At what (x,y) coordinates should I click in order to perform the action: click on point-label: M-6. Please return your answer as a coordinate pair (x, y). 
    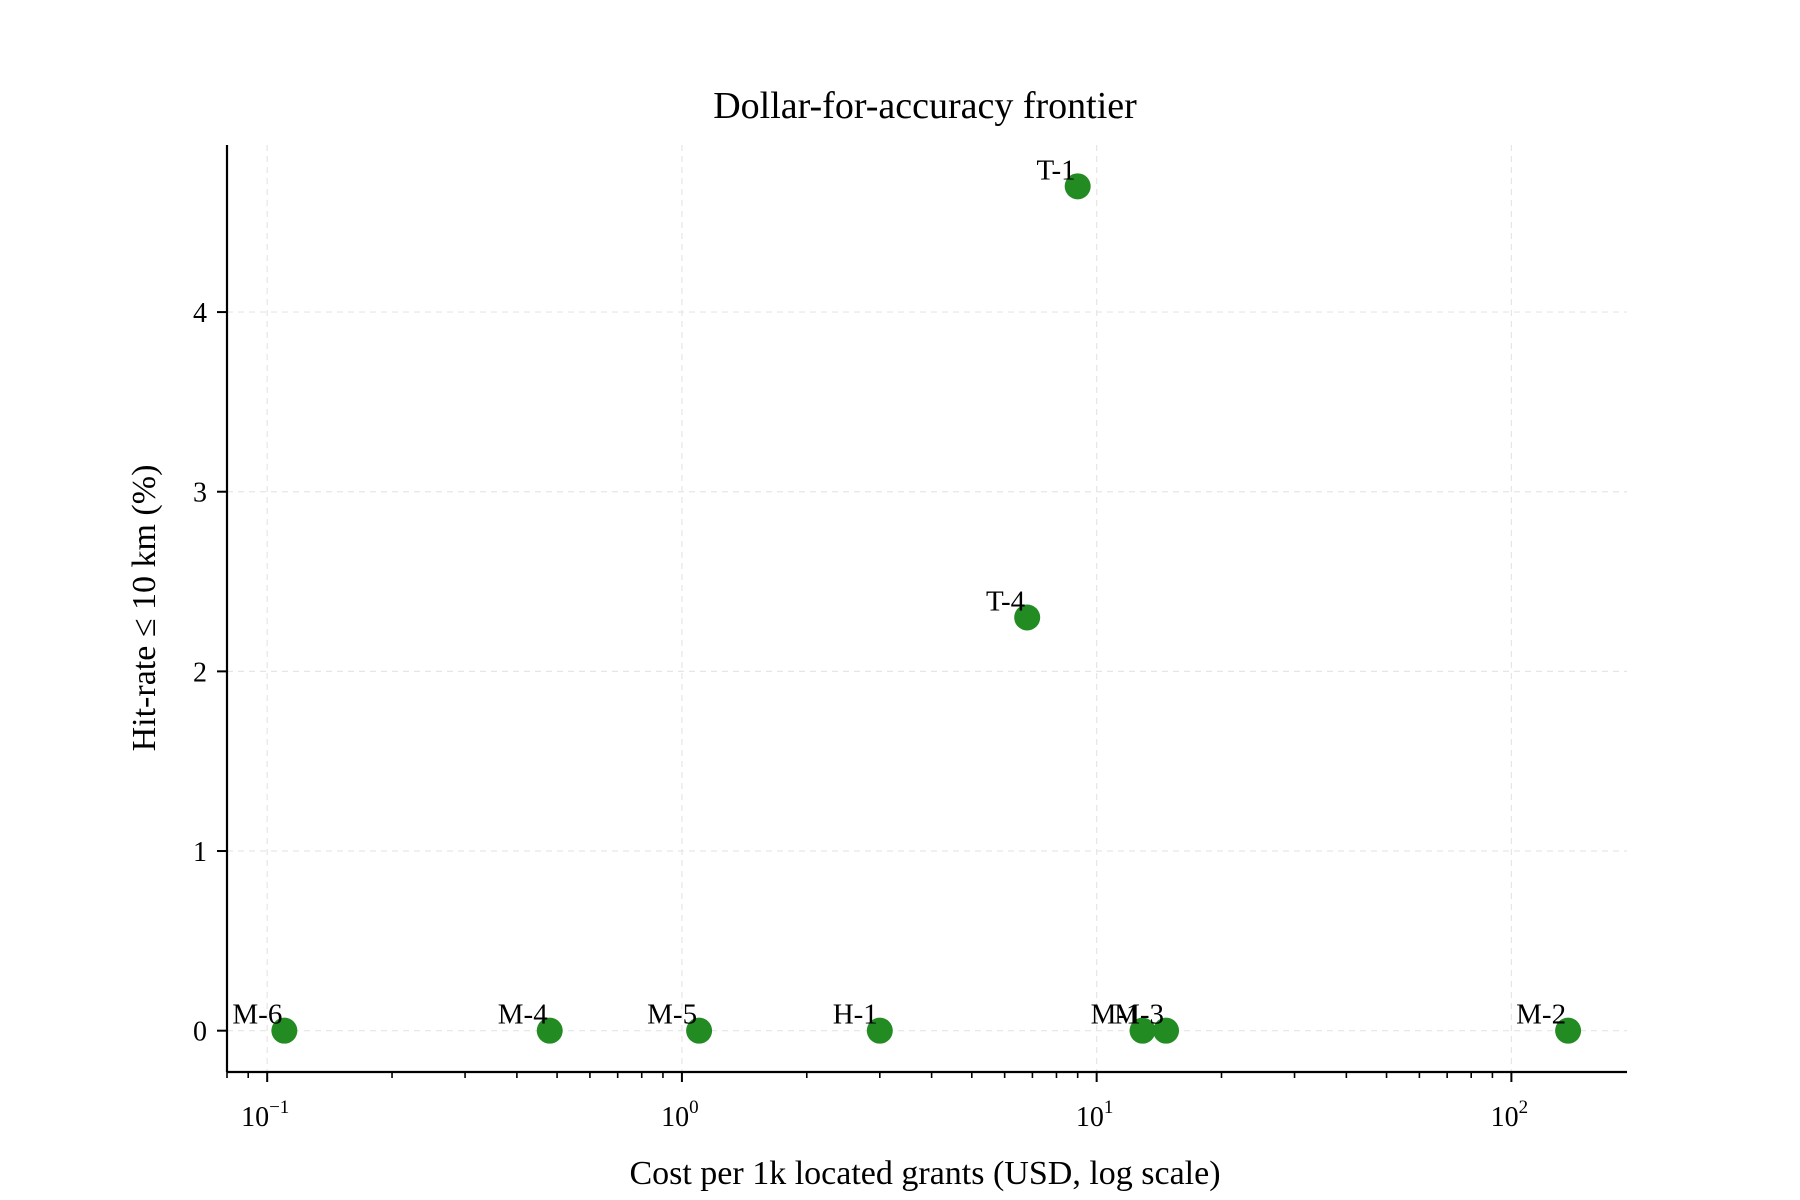
    Looking at the image, I should click on (257, 1015).